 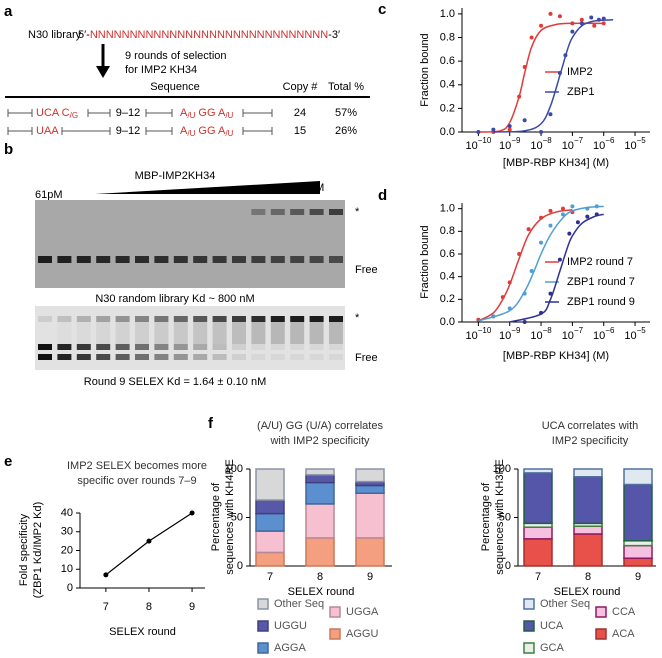 I want to click on x-tick-label: 10⁻⁵, so click(x=635, y=144).